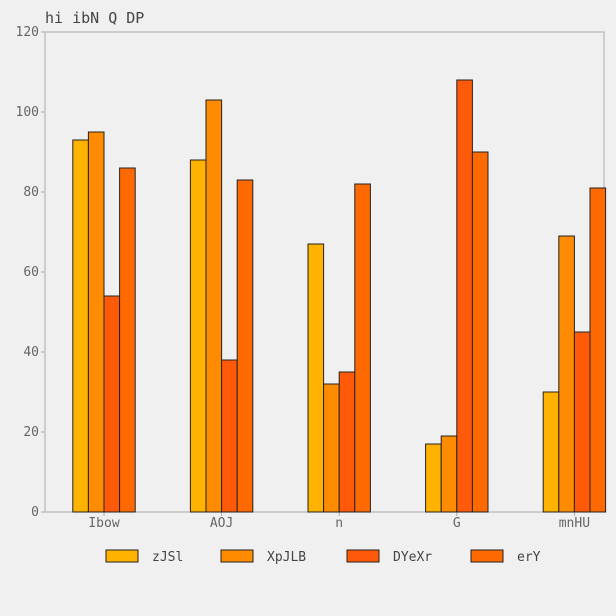 Image resolution: width=616 pixels, height=616 pixels. What do you see at coordinates (94, 18) in the screenshot?
I see `chart-title: hi ibN Q DP` at bounding box center [94, 18].